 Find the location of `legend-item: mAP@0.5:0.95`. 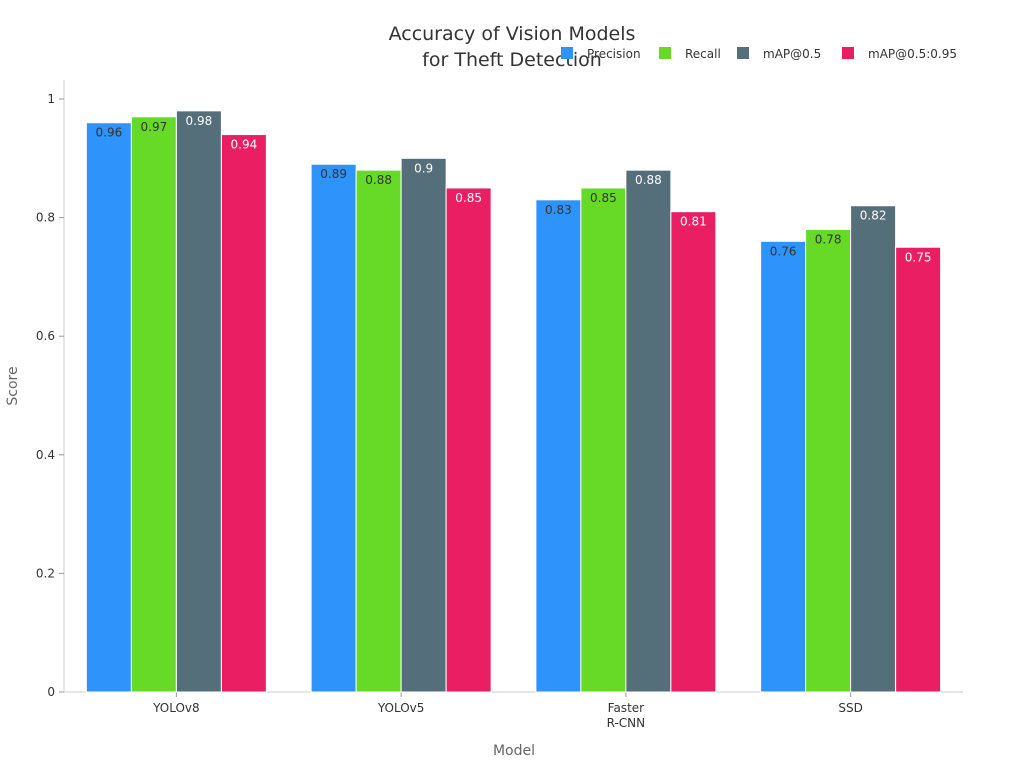

legend-item: mAP@0.5:0.95 is located at coordinates (899, 54).